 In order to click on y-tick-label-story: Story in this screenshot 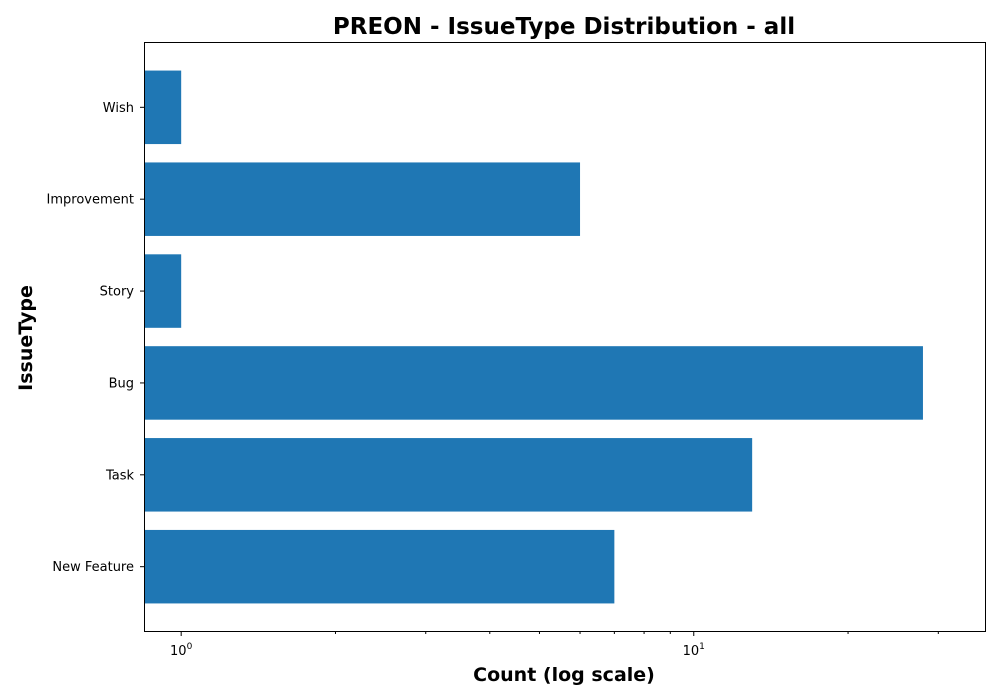, I will do `click(117, 292)`.